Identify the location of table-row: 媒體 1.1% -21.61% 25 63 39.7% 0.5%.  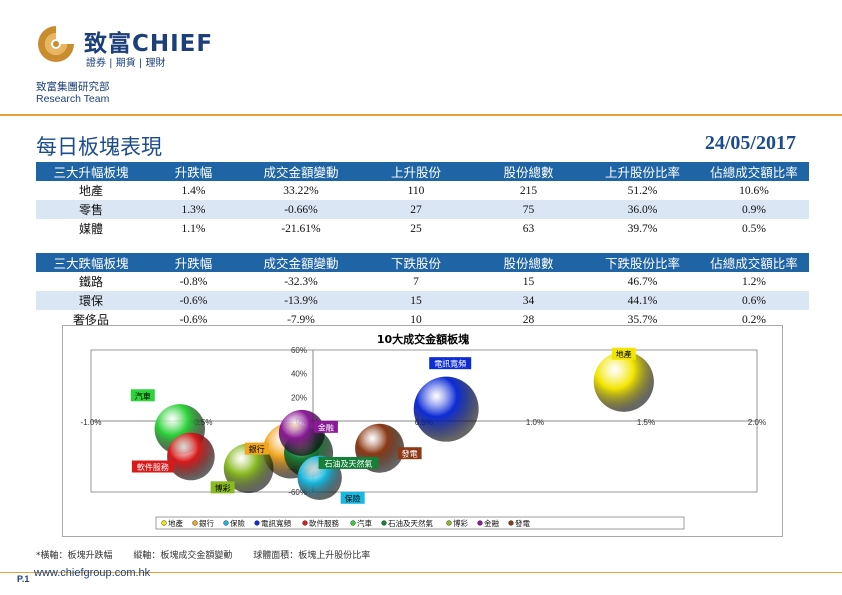
(422, 228).